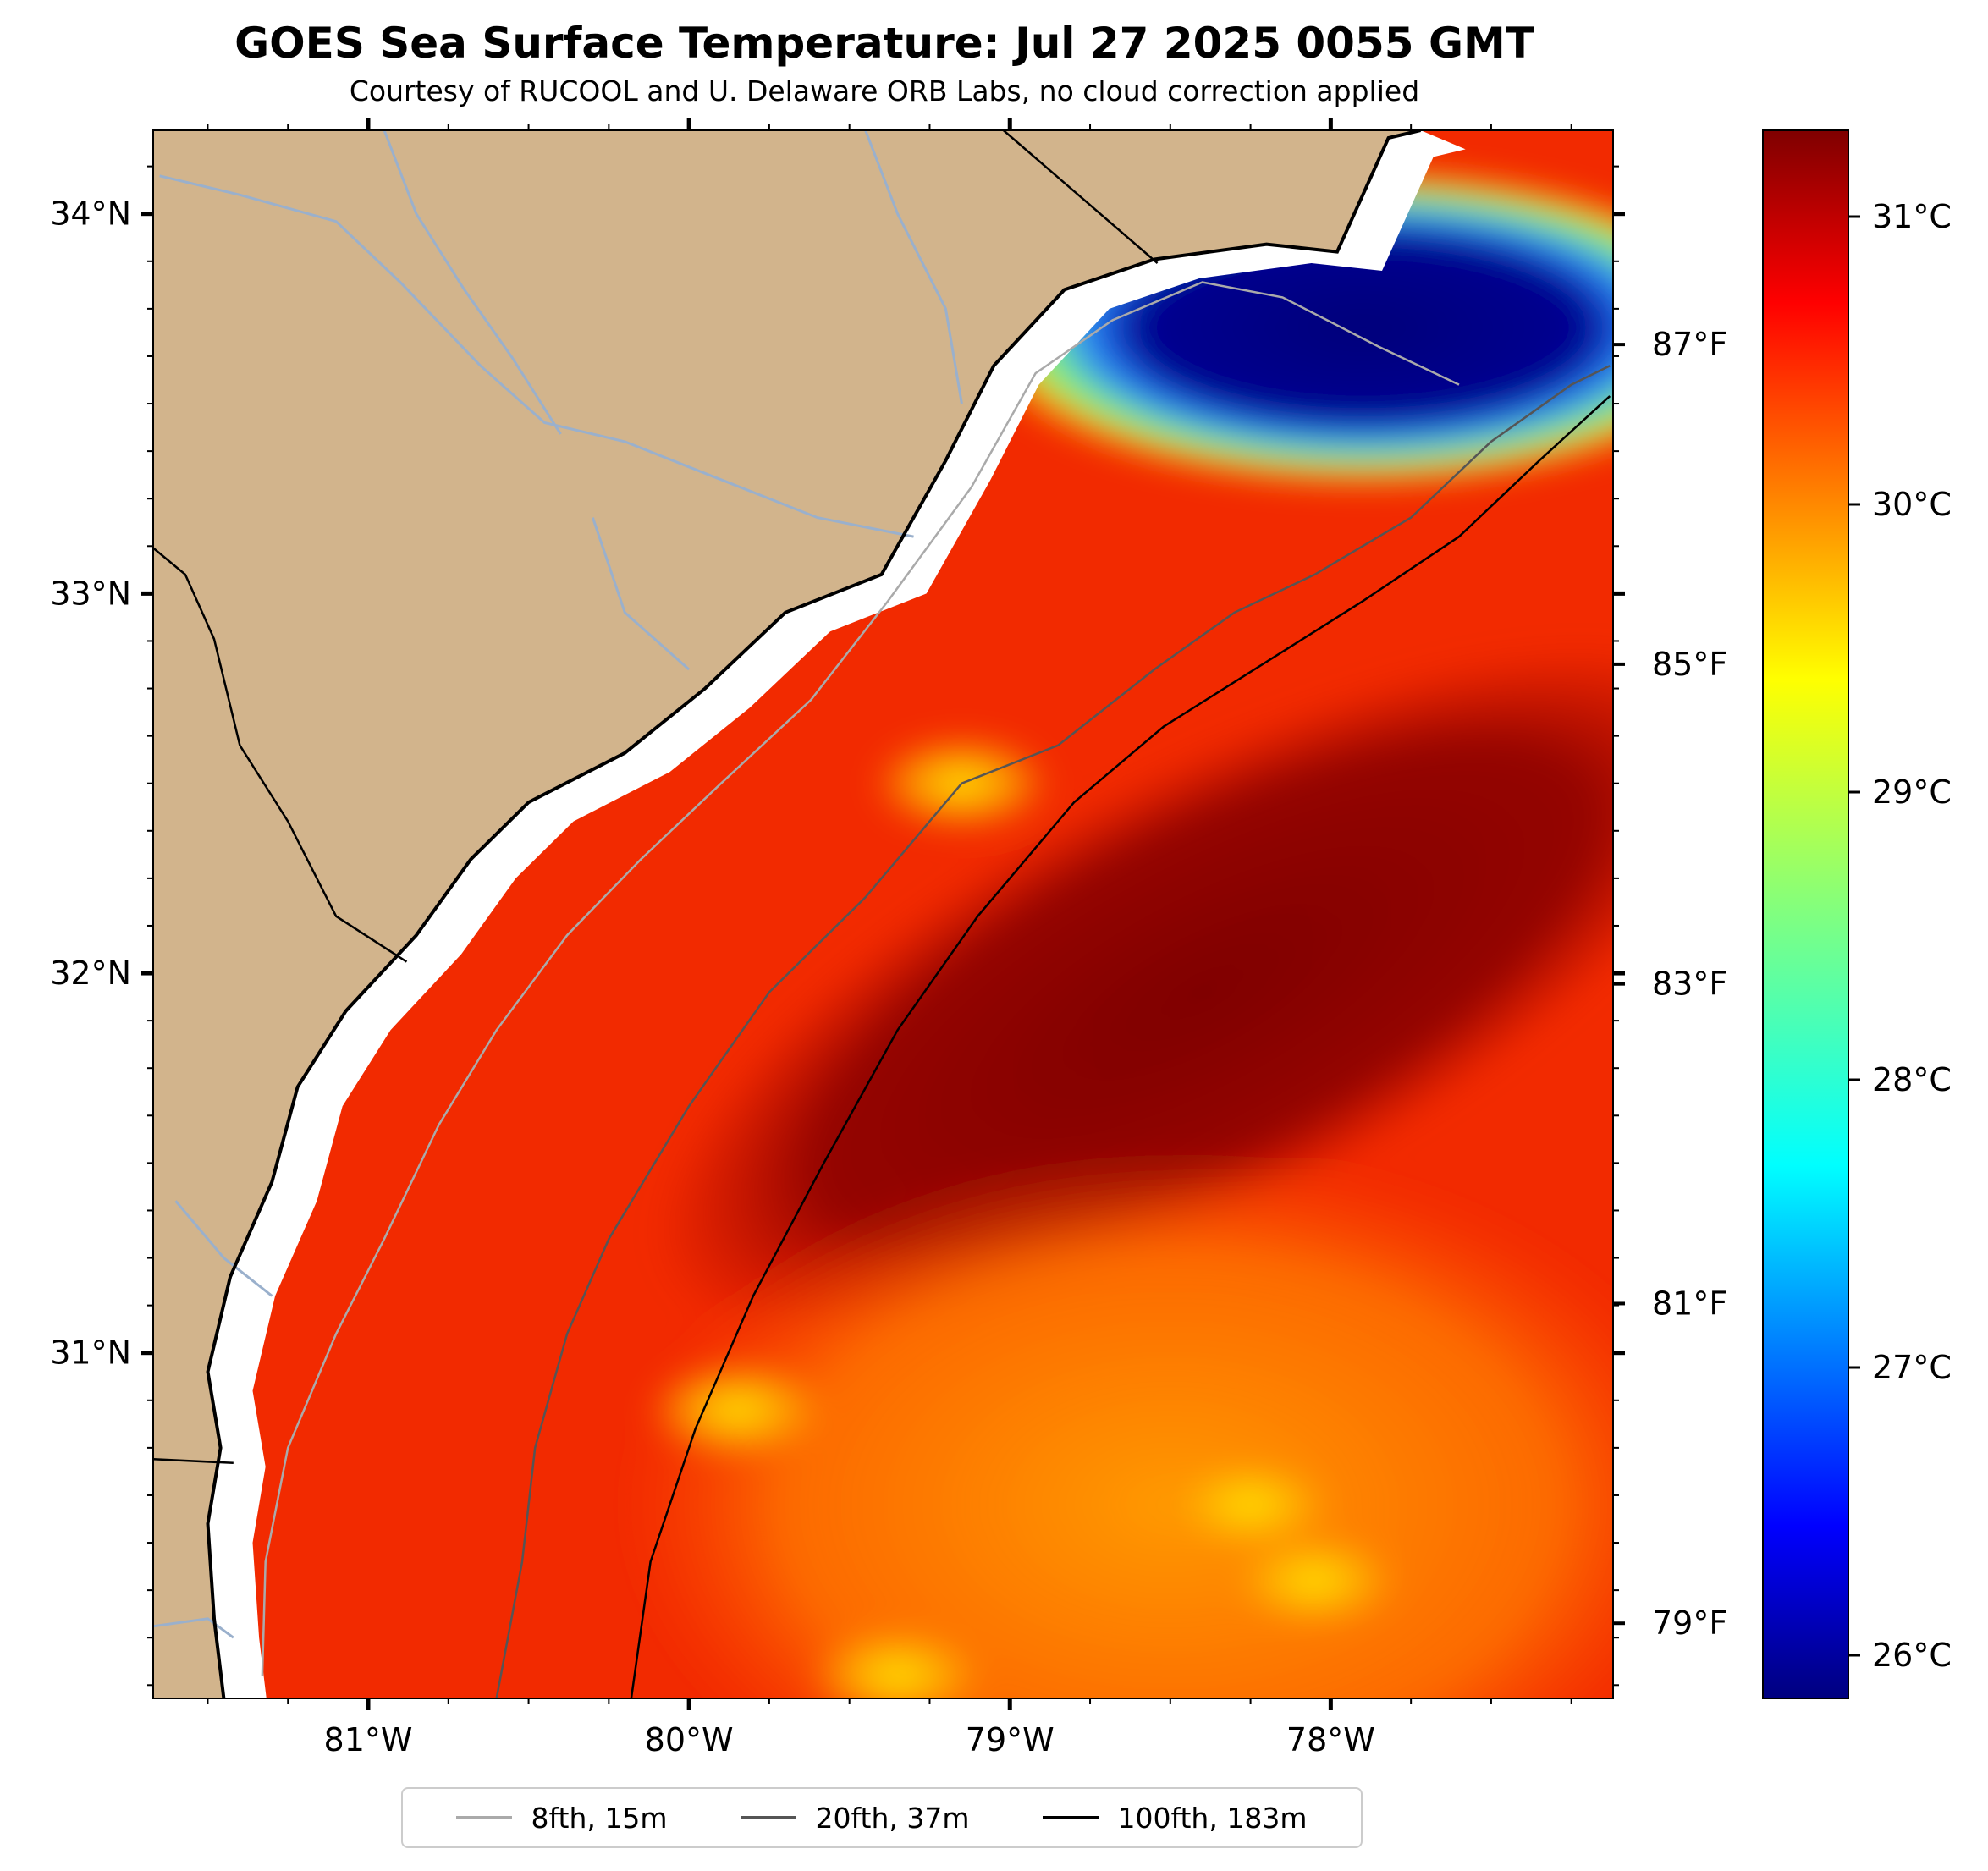 The image size is (1988, 1871). Describe the element at coordinates (1912, 1080) in the screenshot. I see `colorbar-tick-label: 28°C` at that location.